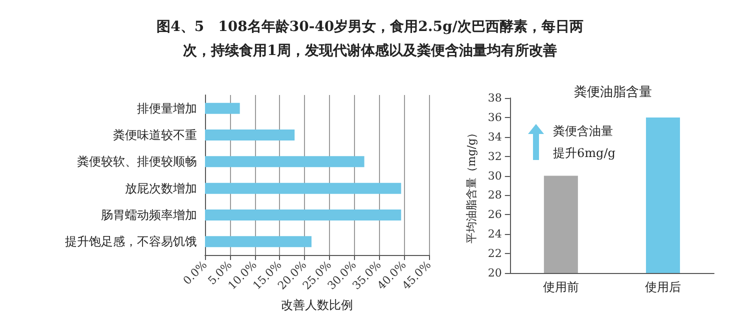 The width and height of the screenshot is (729, 335). What do you see at coordinates (131, 241) in the screenshot?
I see `y-tick-label: 提升饱足感，不容易饥饿` at bounding box center [131, 241].